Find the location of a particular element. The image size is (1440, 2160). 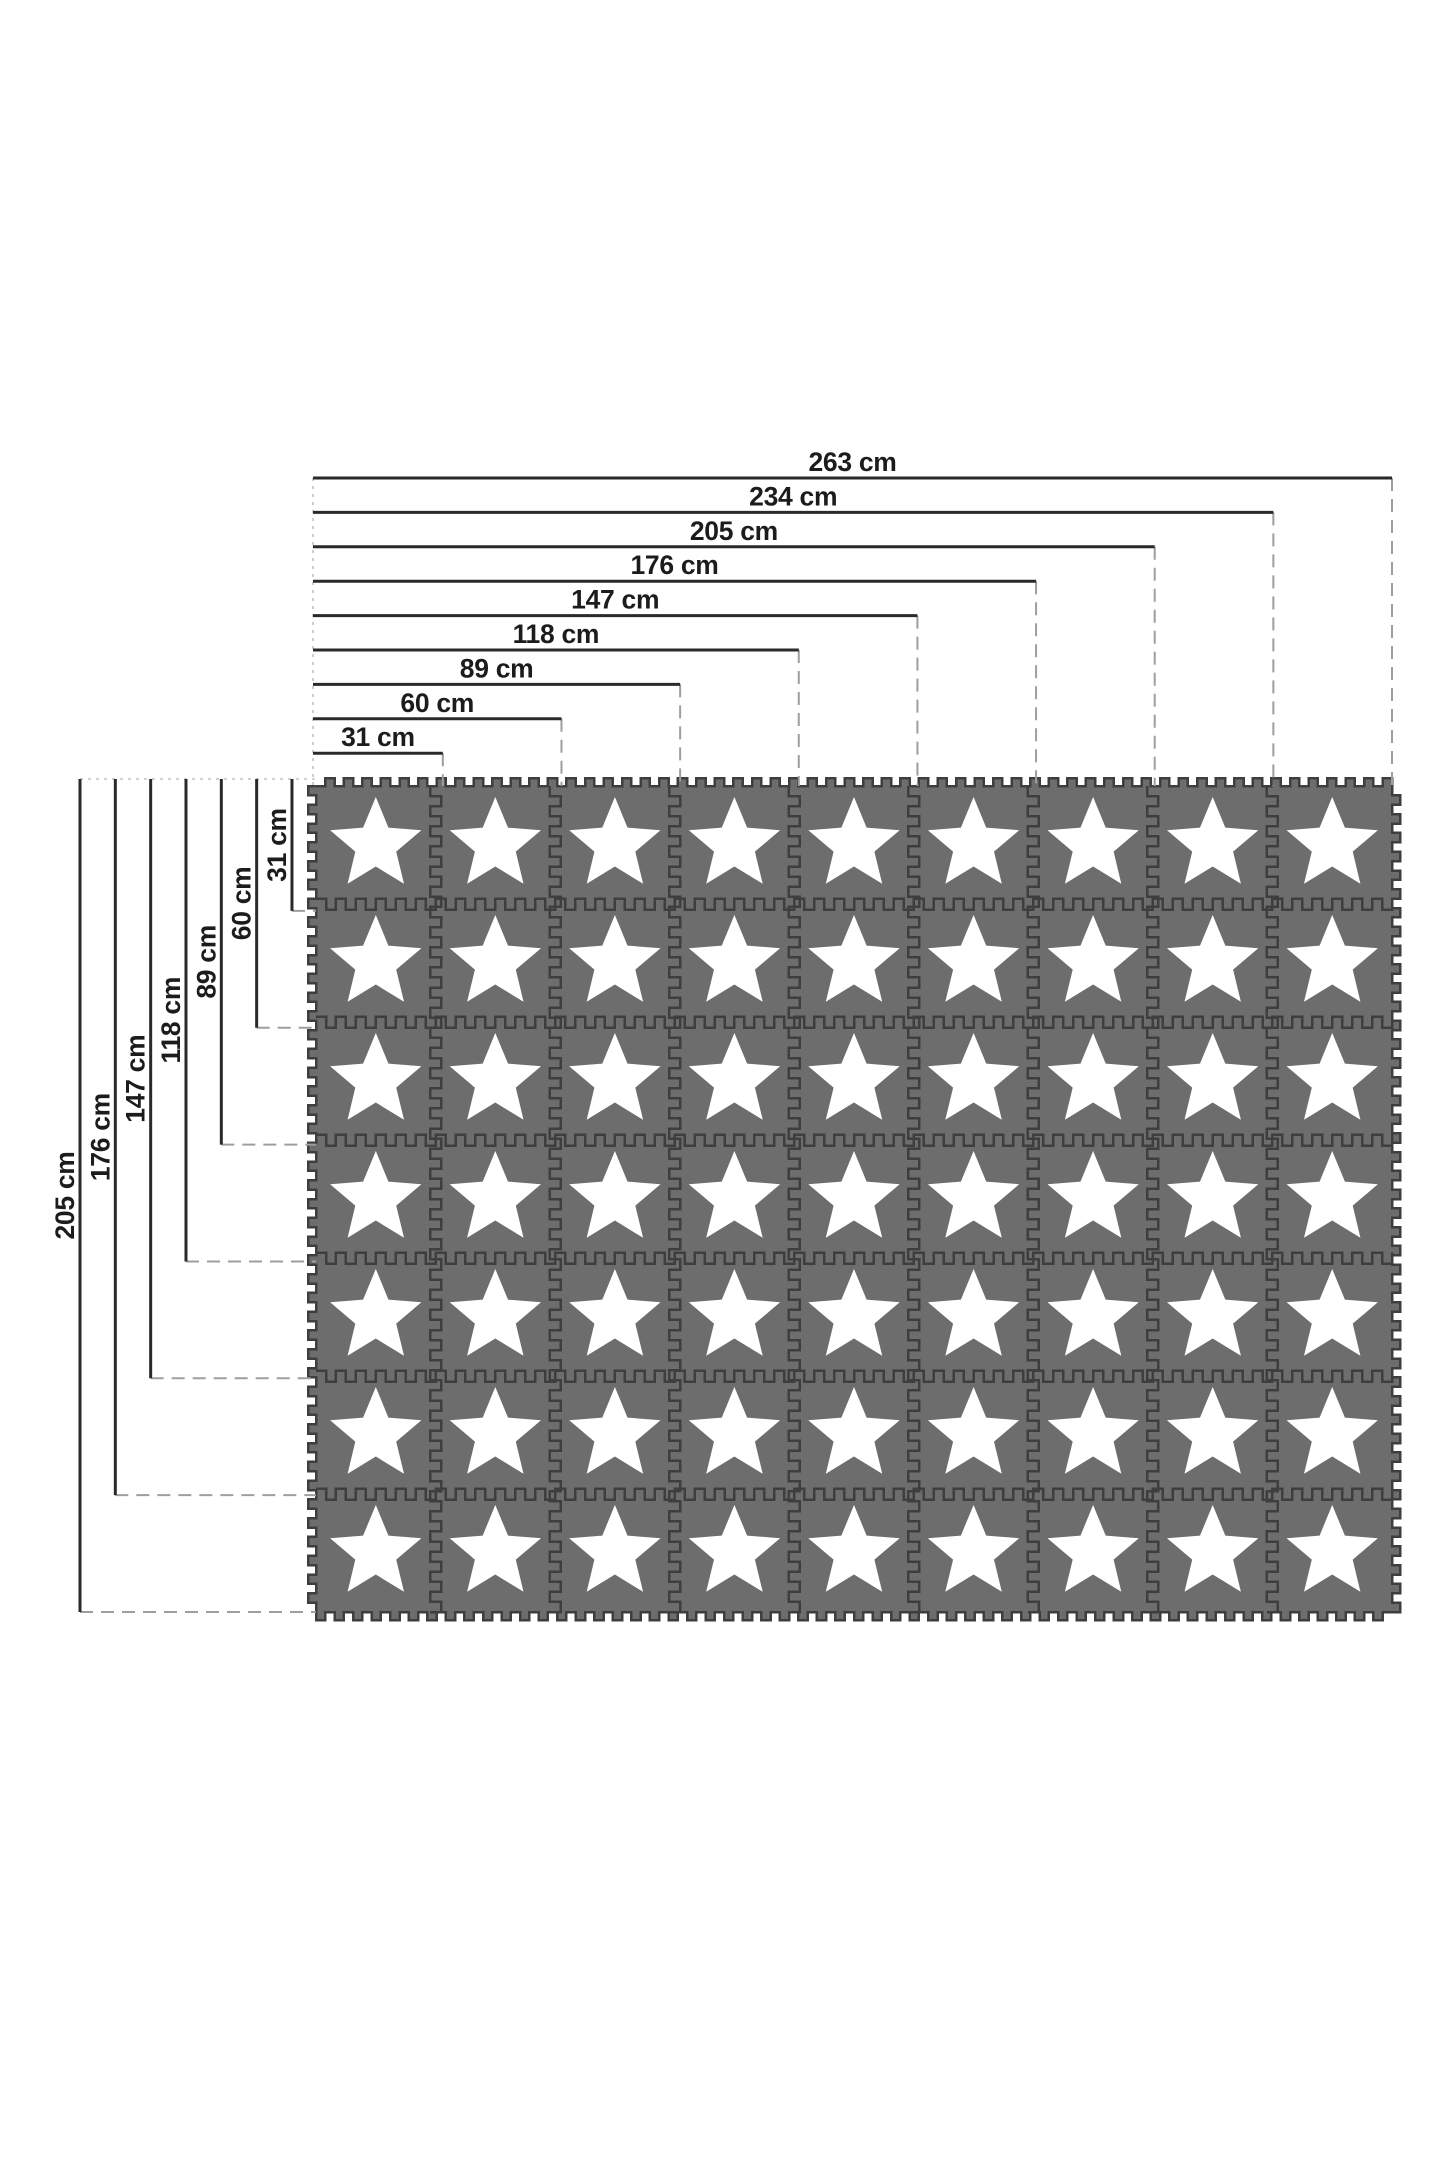

left-dimension-89: 89 cm is located at coordinates (253, 962).